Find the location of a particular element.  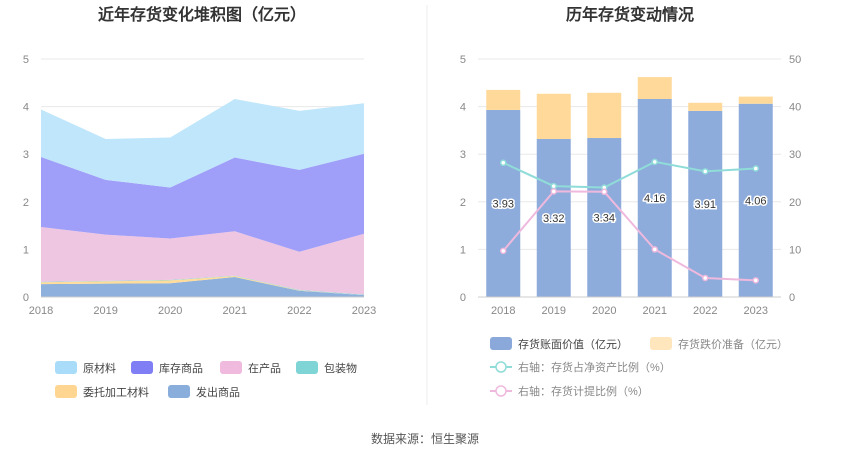

right-legend-label: 右轴：存货计提比例（%） is located at coordinates (583, 391).